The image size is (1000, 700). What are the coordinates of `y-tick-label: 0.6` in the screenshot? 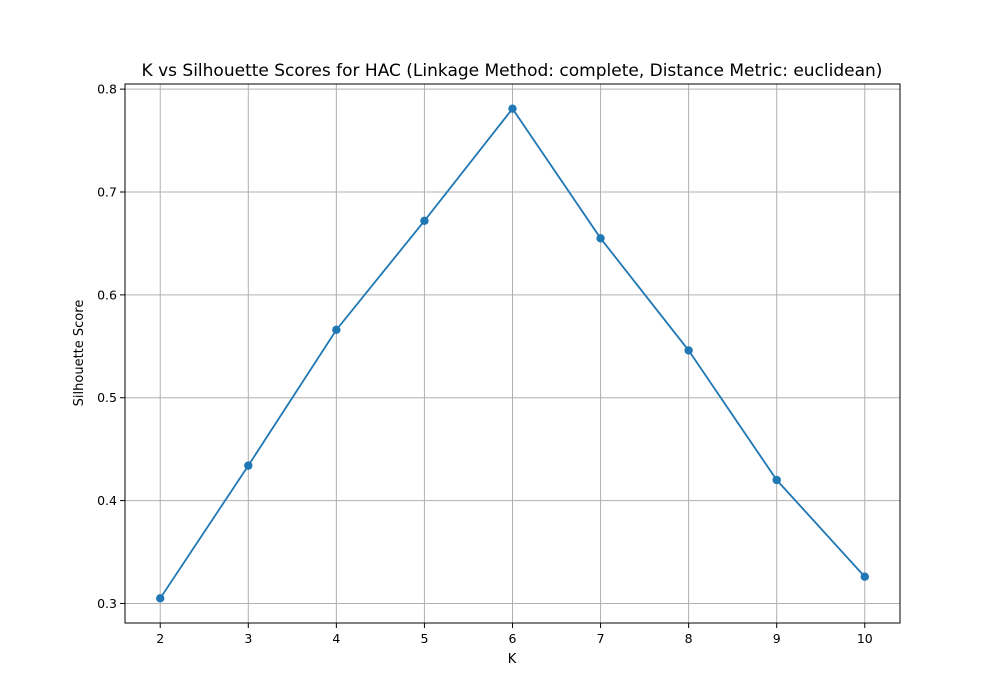 It's located at (107, 294).